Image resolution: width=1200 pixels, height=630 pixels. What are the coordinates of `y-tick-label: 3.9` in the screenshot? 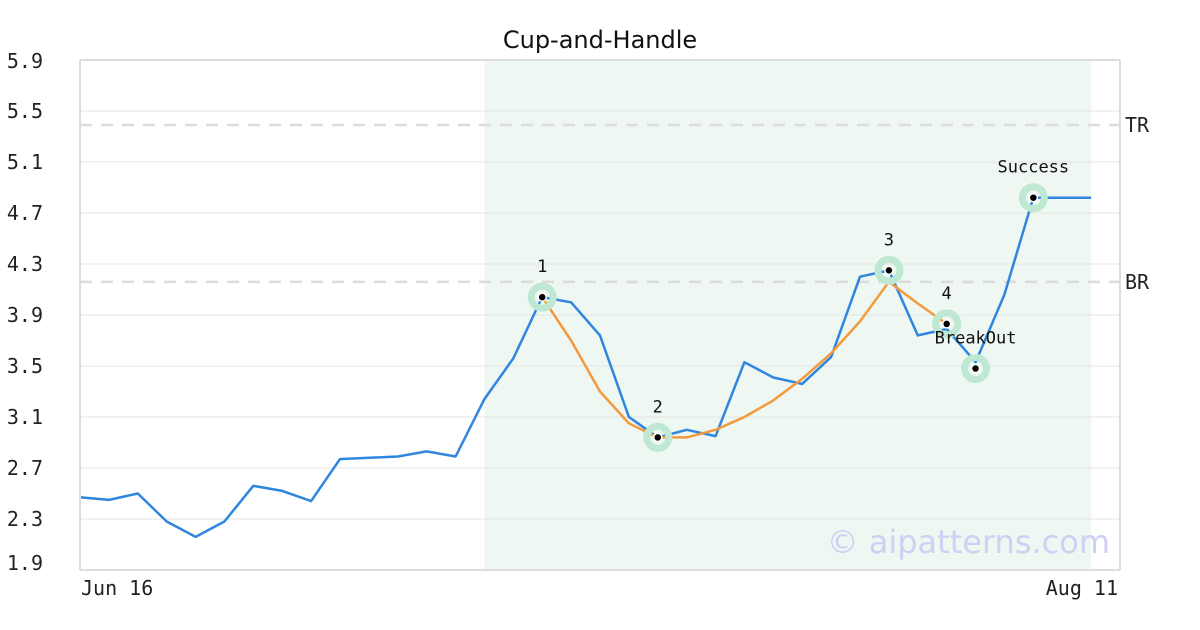 It's located at (25, 315).